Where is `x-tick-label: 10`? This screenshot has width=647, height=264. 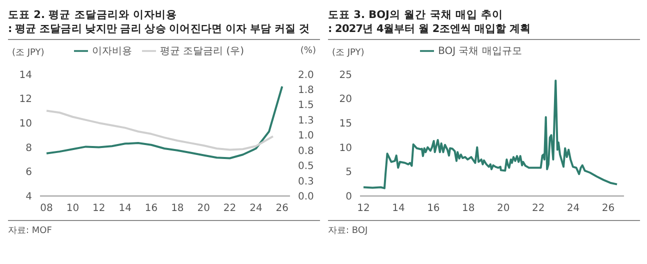
x-tick-label: 10 is located at coordinates (73, 208).